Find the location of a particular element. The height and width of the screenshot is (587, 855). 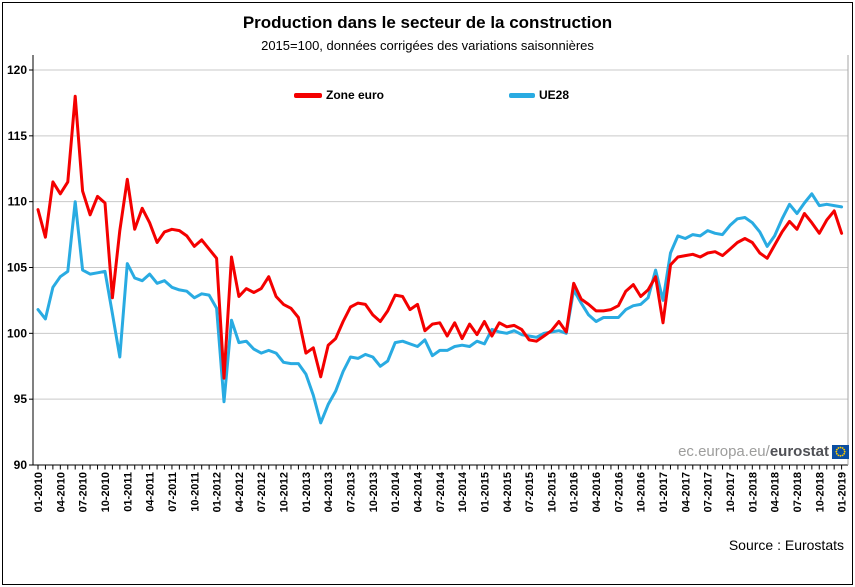

y-axis-tick-label: 110 is located at coordinates (18, 202).